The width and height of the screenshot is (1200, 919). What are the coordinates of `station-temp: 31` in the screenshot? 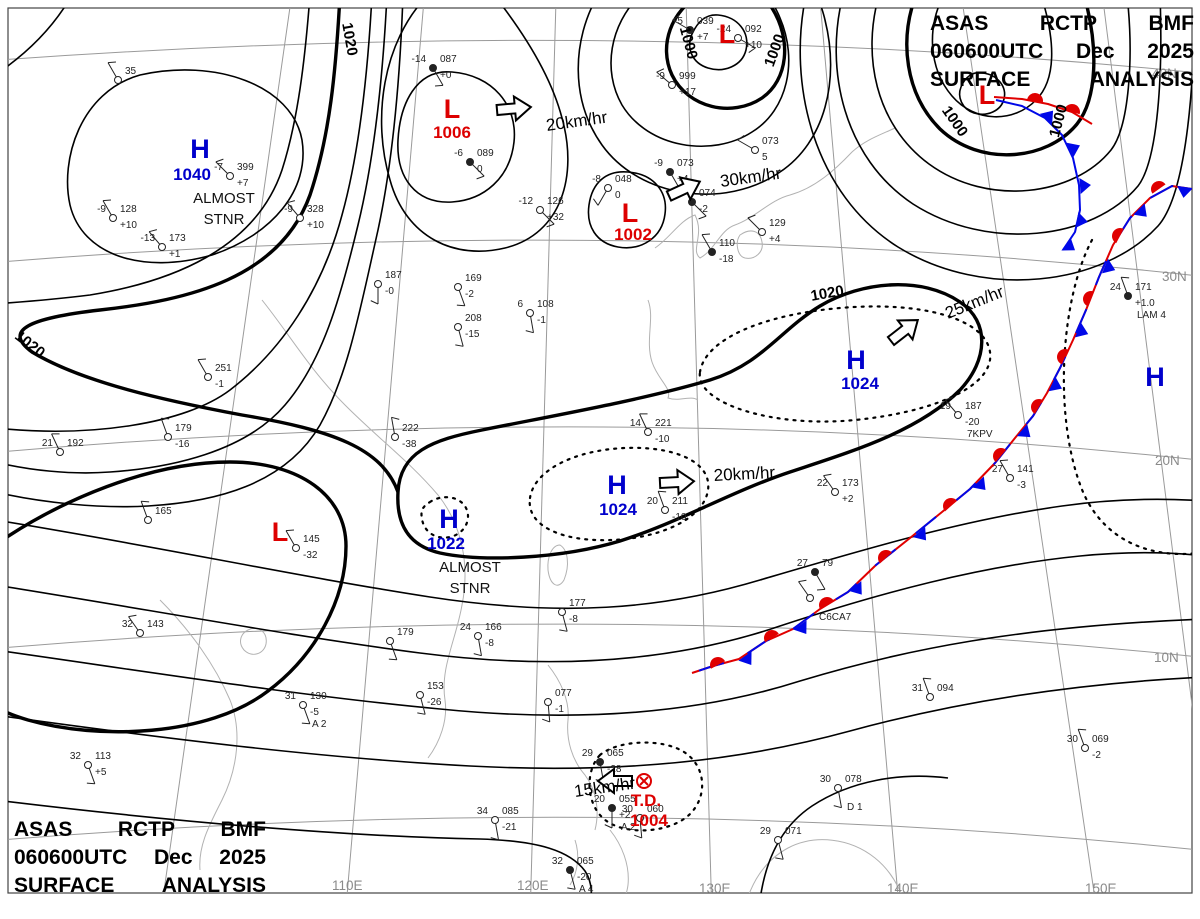 It's located at (918, 688).